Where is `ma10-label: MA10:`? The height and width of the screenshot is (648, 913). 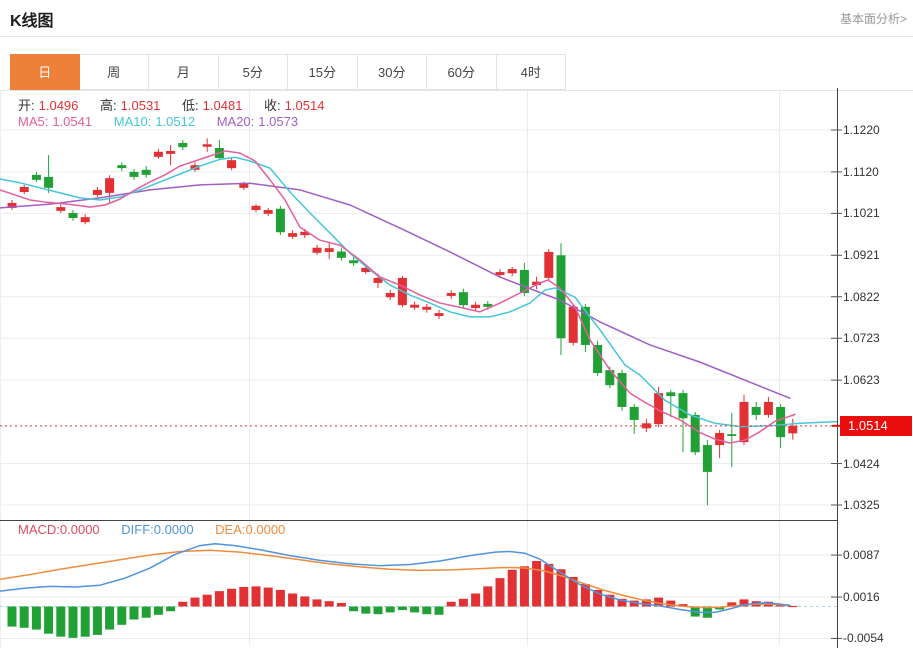
ma10-label: MA10: is located at coordinates (132, 121).